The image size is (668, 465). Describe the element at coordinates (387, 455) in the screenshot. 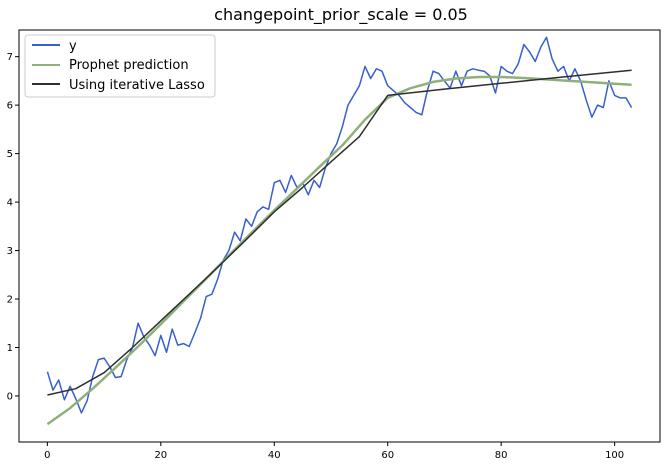

I see `x-tick-label: 60` at that location.